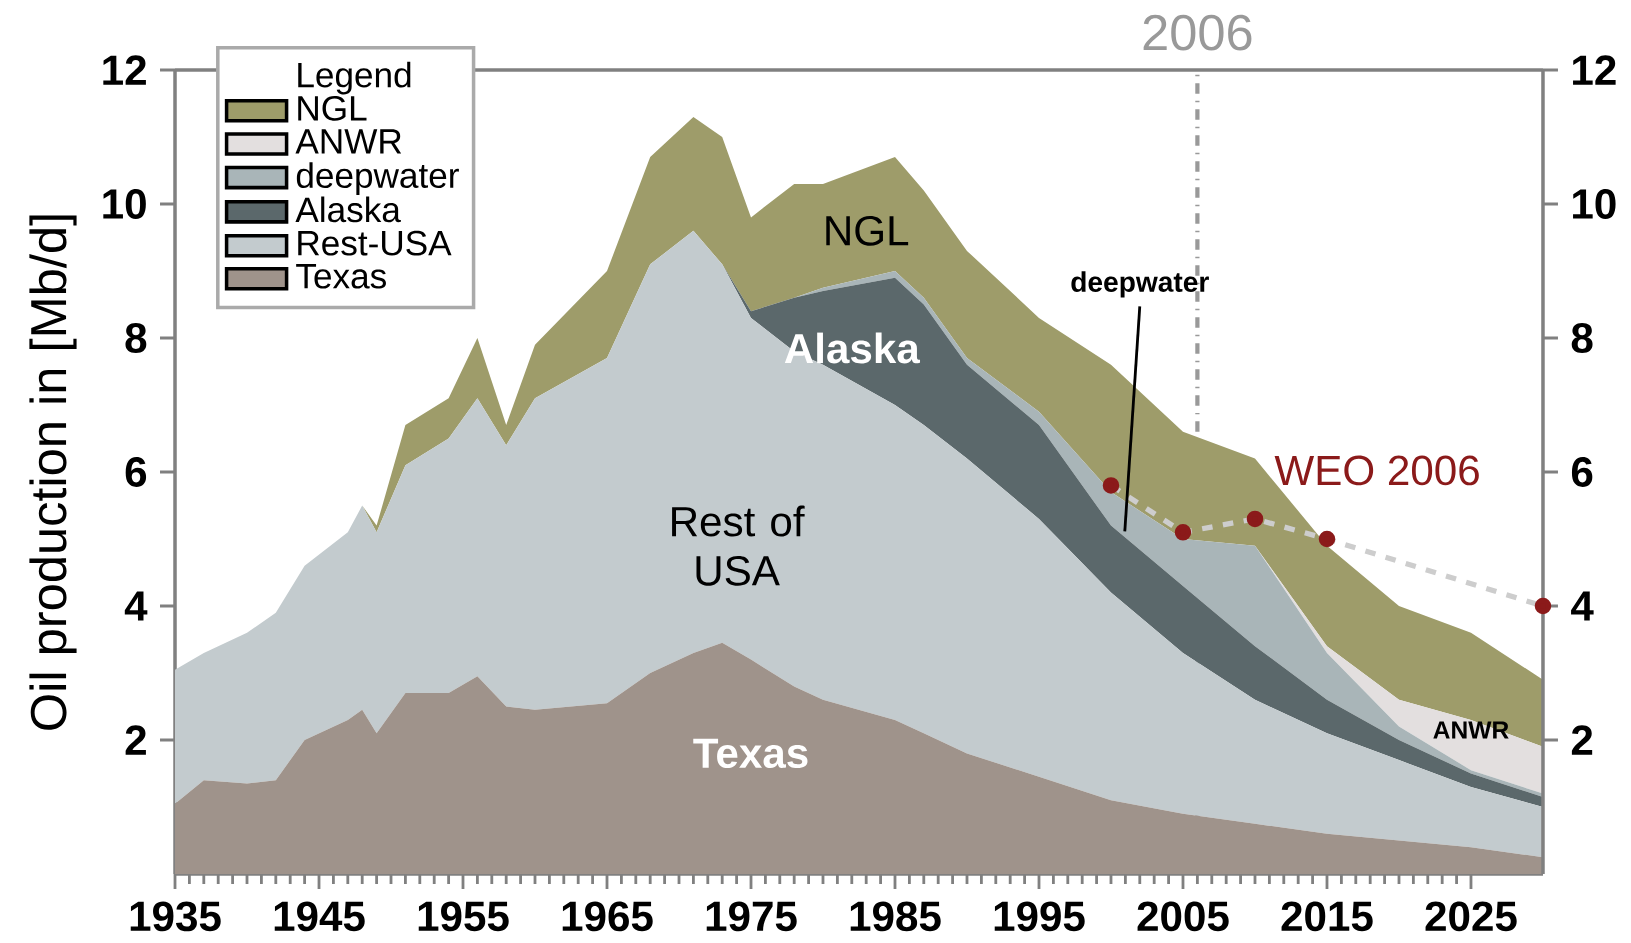 Image resolution: width=1631 pixels, height=943 pixels. Describe the element at coordinates (750, 753) in the screenshot. I see `annotation: Texas` at that location.